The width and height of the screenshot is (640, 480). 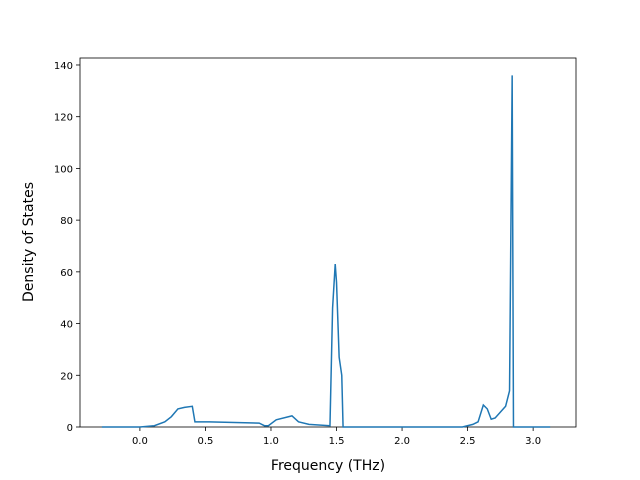 I want to click on x-tick-label: 1.5, so click(x=337, y=441).